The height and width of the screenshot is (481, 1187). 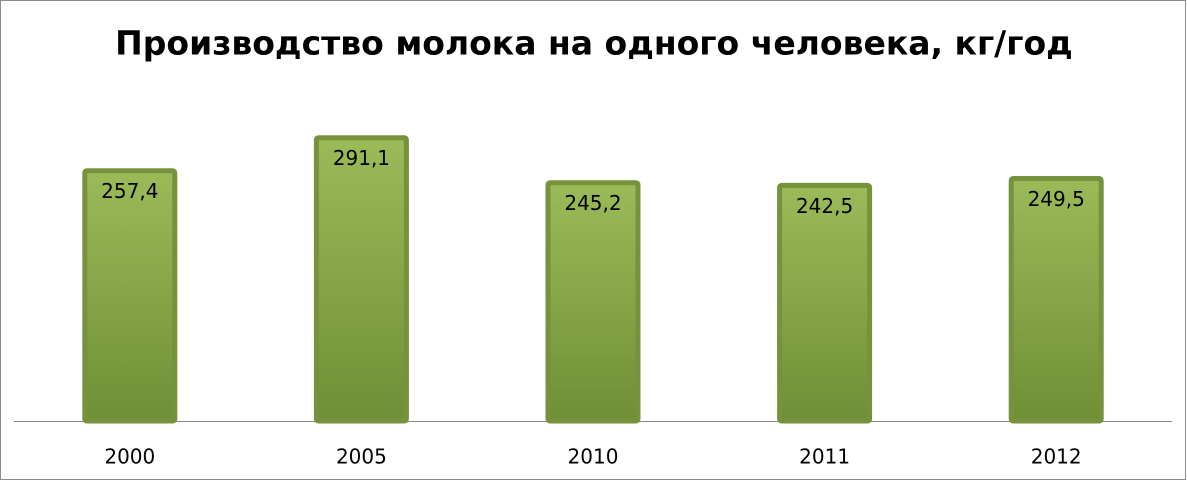 What do you see at coordinates (824, 457) in the screenshot?
I see `x-tick-label: 2011` at bounding box center [824, 457].